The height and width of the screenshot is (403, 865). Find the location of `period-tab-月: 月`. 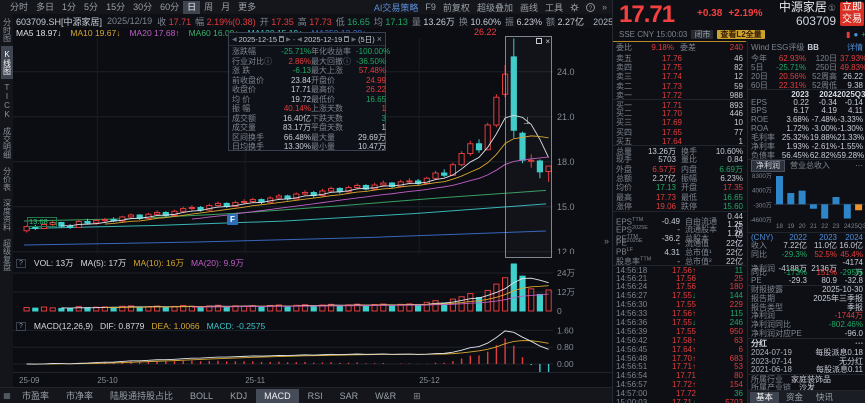

period-tab-月: 月 is located at coordinates (226, 6).